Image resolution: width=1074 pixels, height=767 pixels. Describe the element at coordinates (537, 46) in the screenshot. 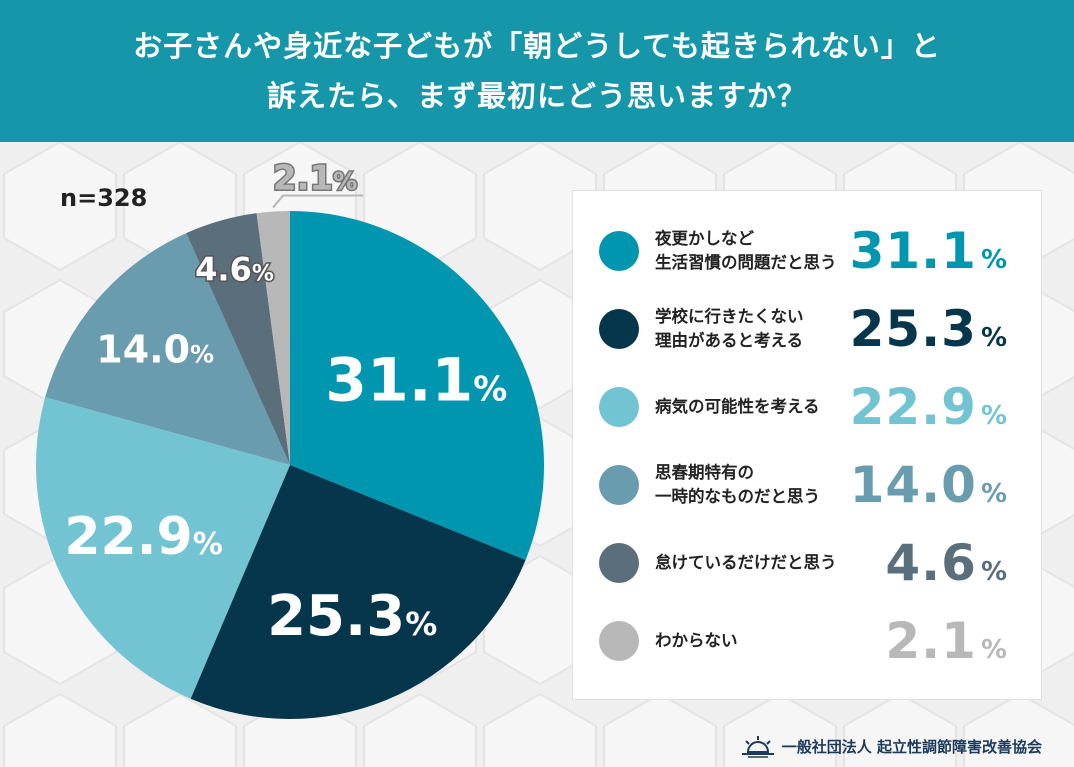

I see `question-line-1: お子さんや身近な子どもが「朝どうしても起きられない」と` at that location.